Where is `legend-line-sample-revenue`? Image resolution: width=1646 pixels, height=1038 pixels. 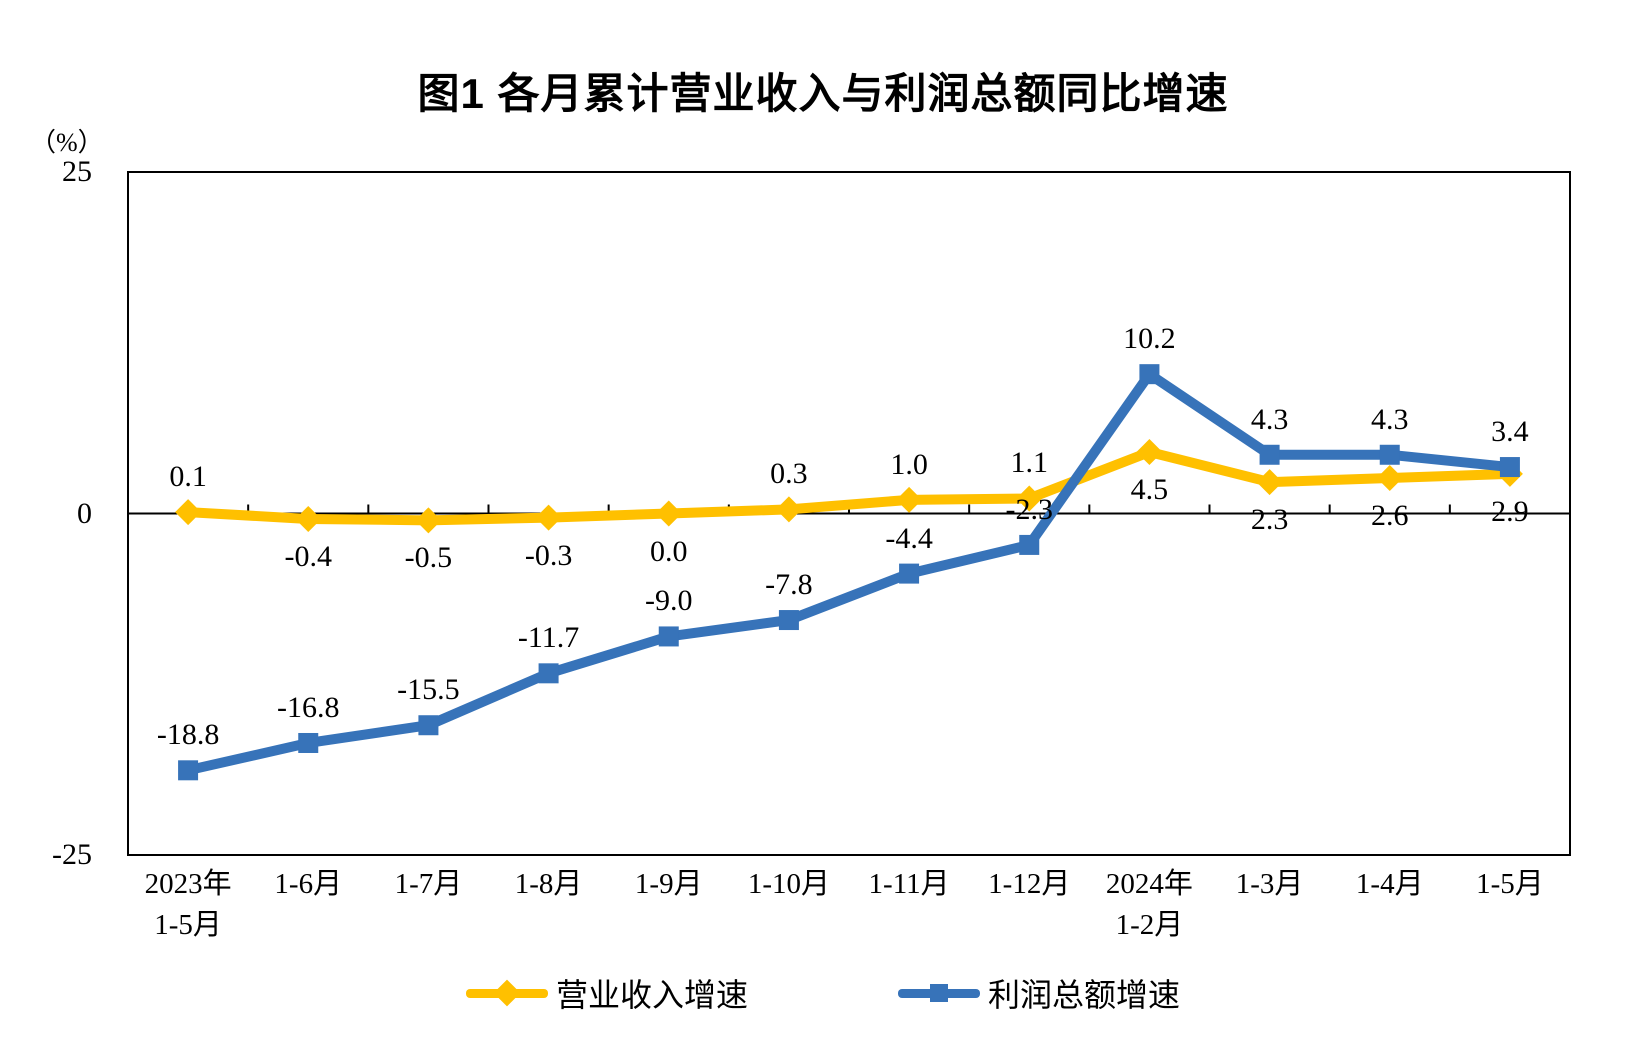 legend-line-sample-revenue is located at coordinates (506, 993).